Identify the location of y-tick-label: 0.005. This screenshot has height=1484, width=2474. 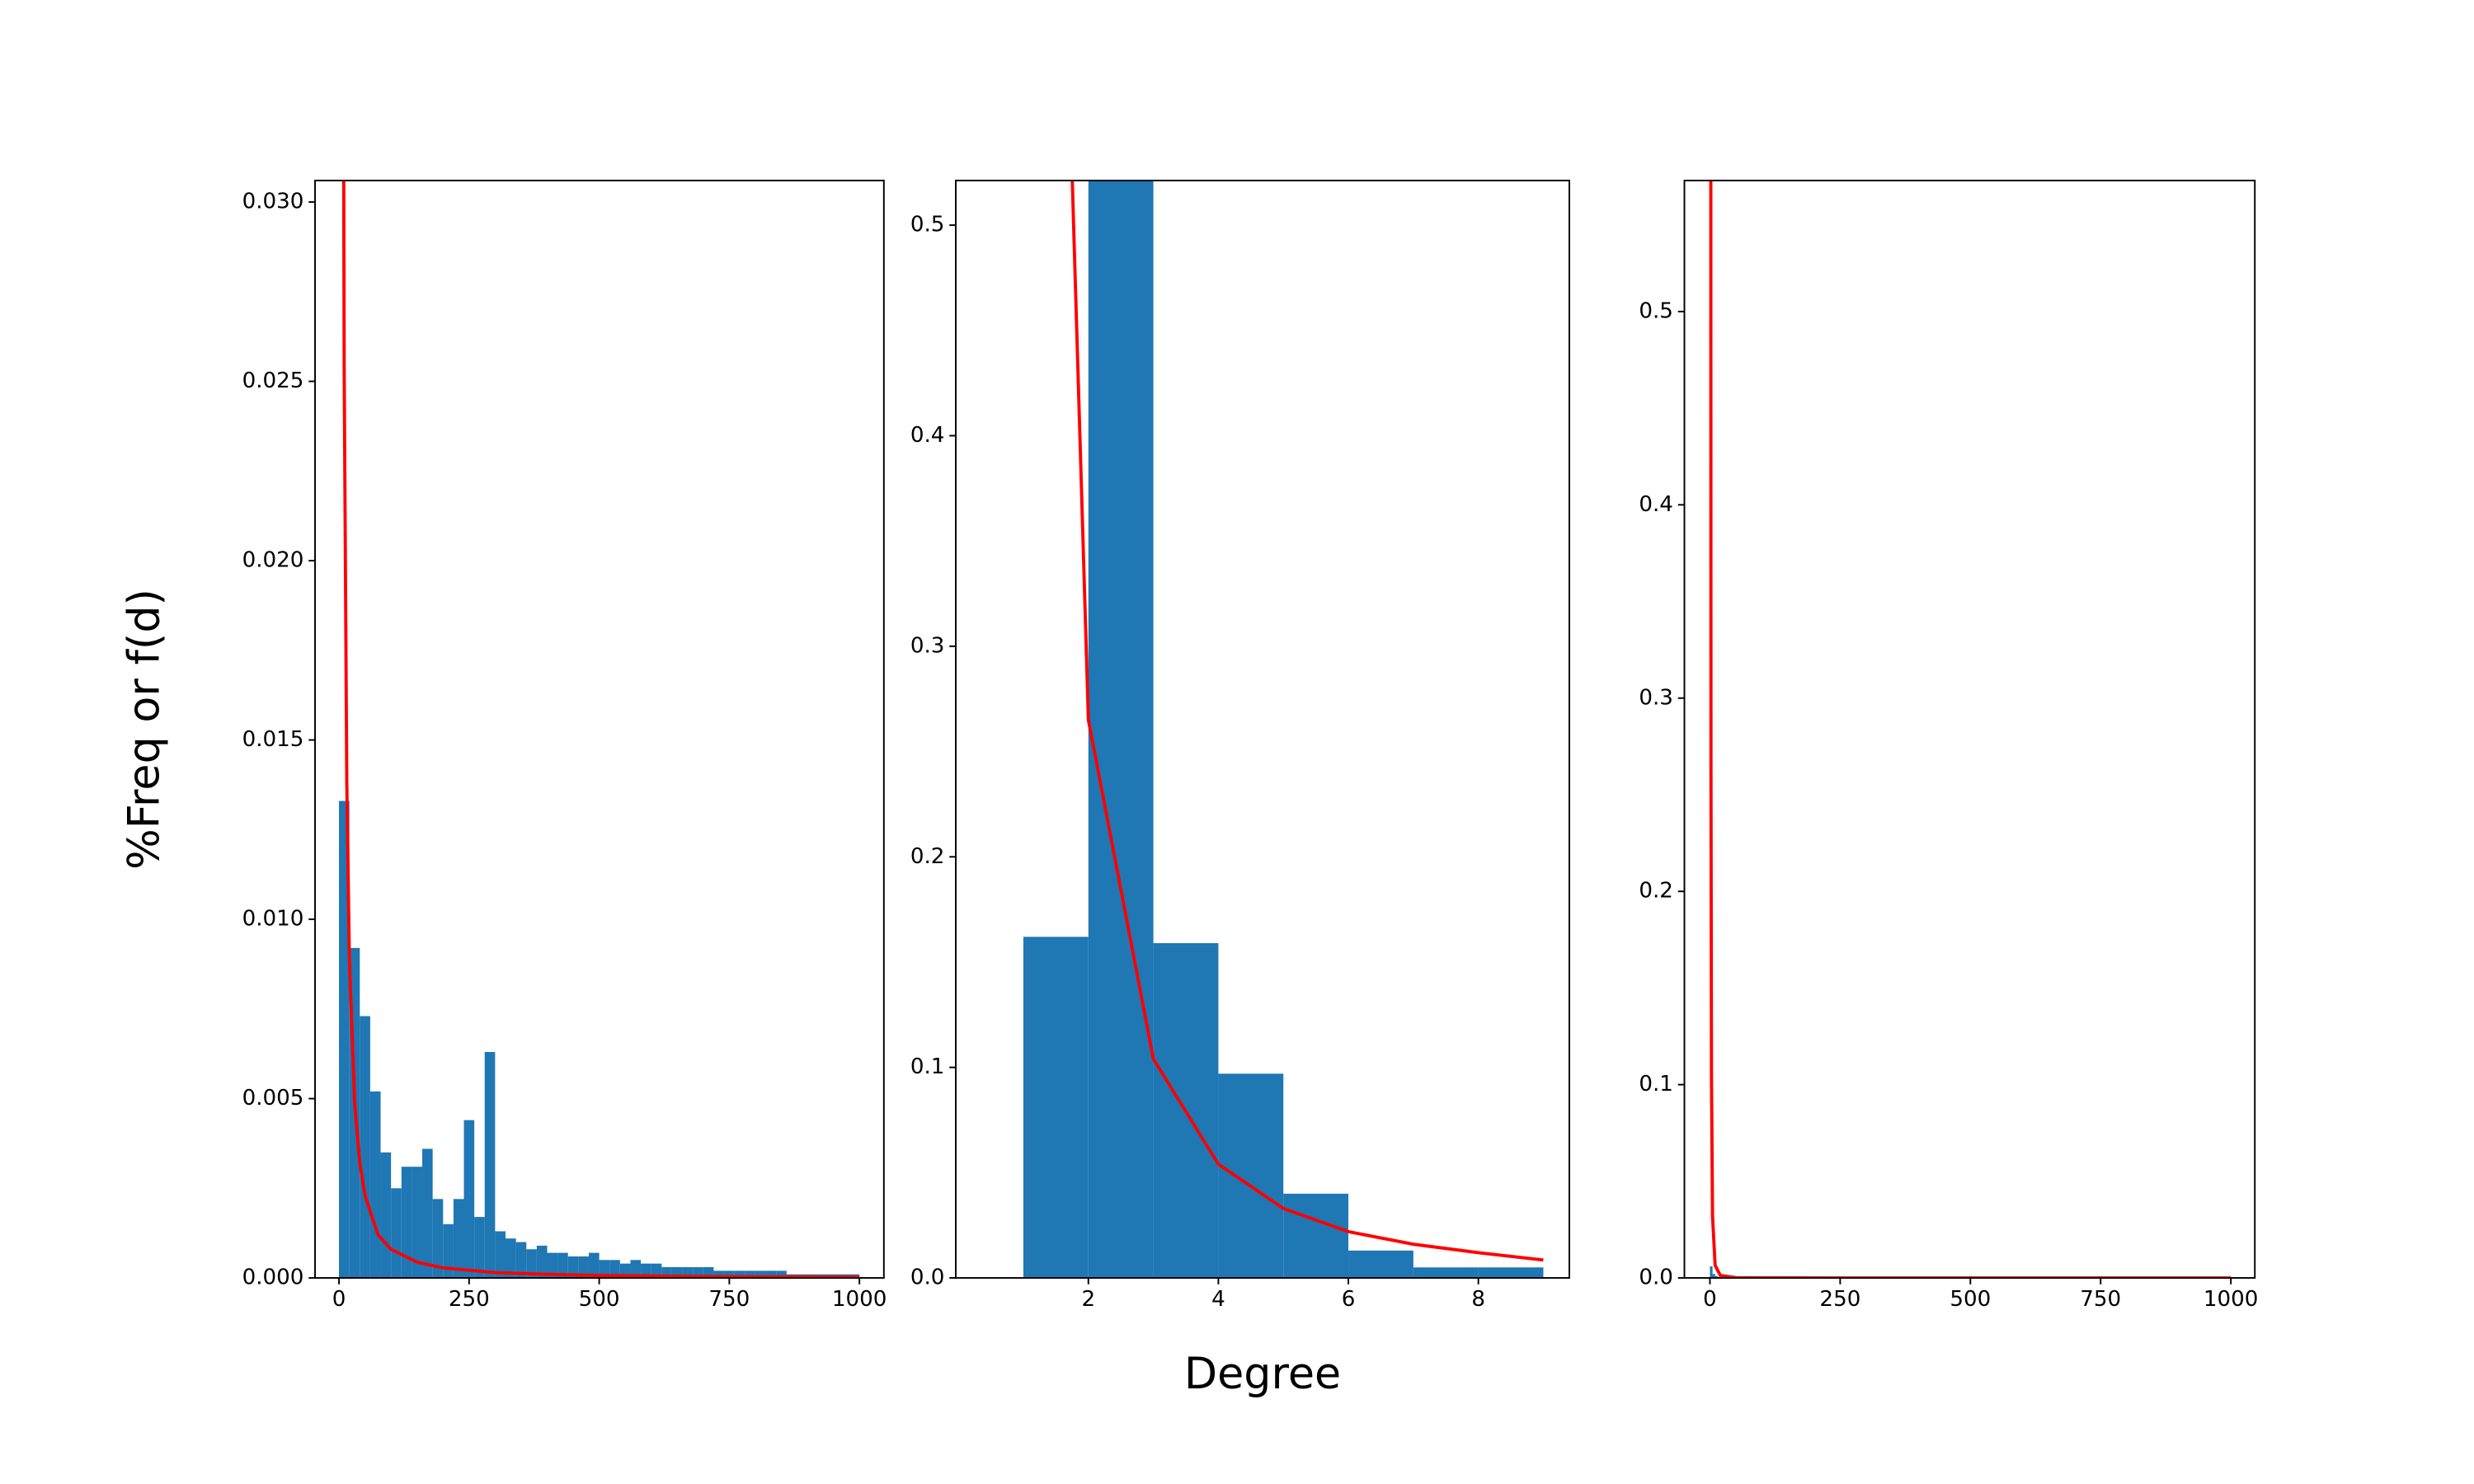
(273, 1098).